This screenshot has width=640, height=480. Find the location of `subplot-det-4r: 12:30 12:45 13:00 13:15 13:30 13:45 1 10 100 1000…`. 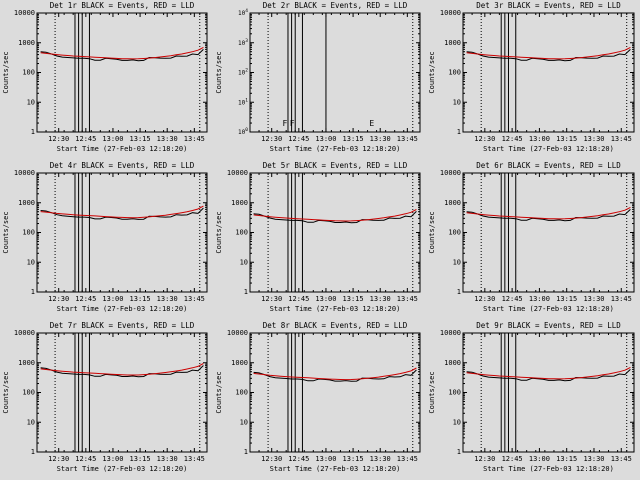

subplot-det-4r: 12:30 12:45 13:00 13:15 13:30 13:45 1 10 100 1000… is located at coordinates (105, 237).